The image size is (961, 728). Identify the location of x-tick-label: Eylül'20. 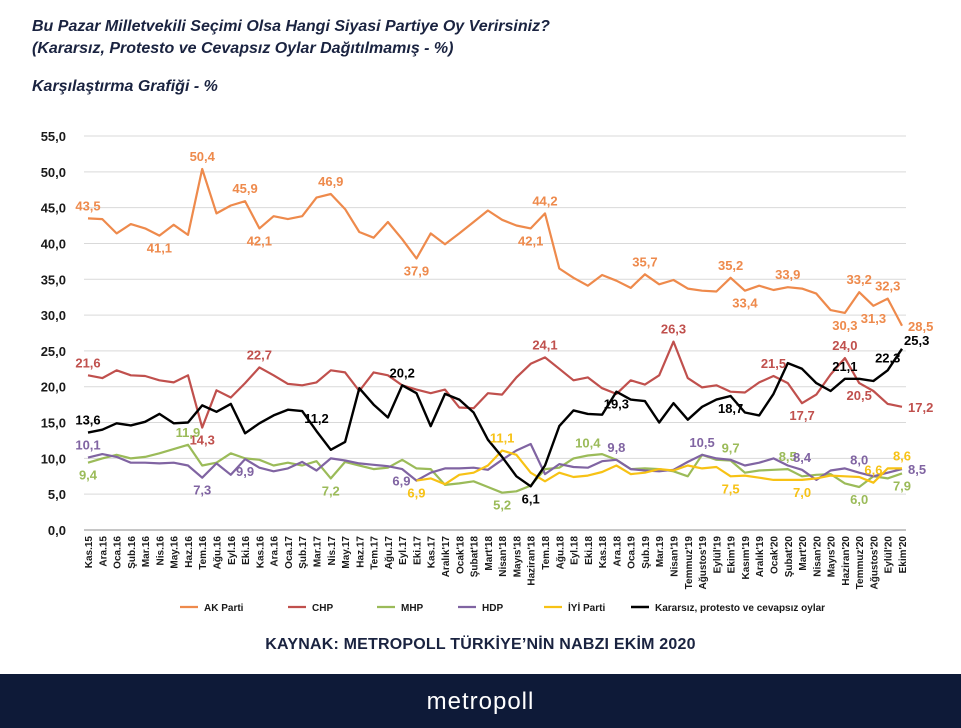
(889, 555).